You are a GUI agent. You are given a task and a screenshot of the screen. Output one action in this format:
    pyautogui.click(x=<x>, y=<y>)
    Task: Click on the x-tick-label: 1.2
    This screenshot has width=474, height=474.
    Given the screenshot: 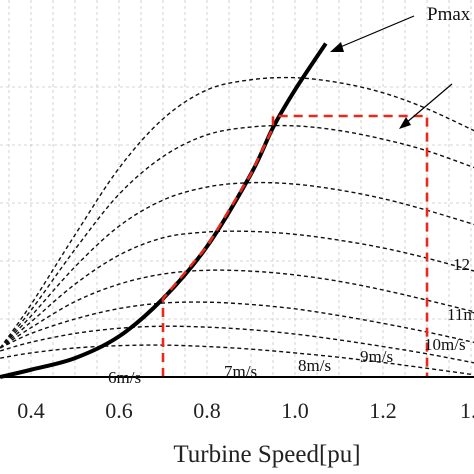 What is the action you would take?
    pyautogui.click(x=383, y=410)
    